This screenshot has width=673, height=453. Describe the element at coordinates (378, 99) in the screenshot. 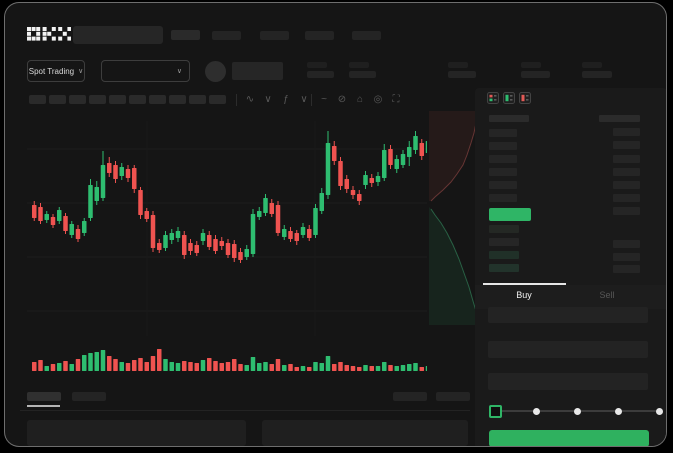

I see `settings-icon: ◎` at that location.